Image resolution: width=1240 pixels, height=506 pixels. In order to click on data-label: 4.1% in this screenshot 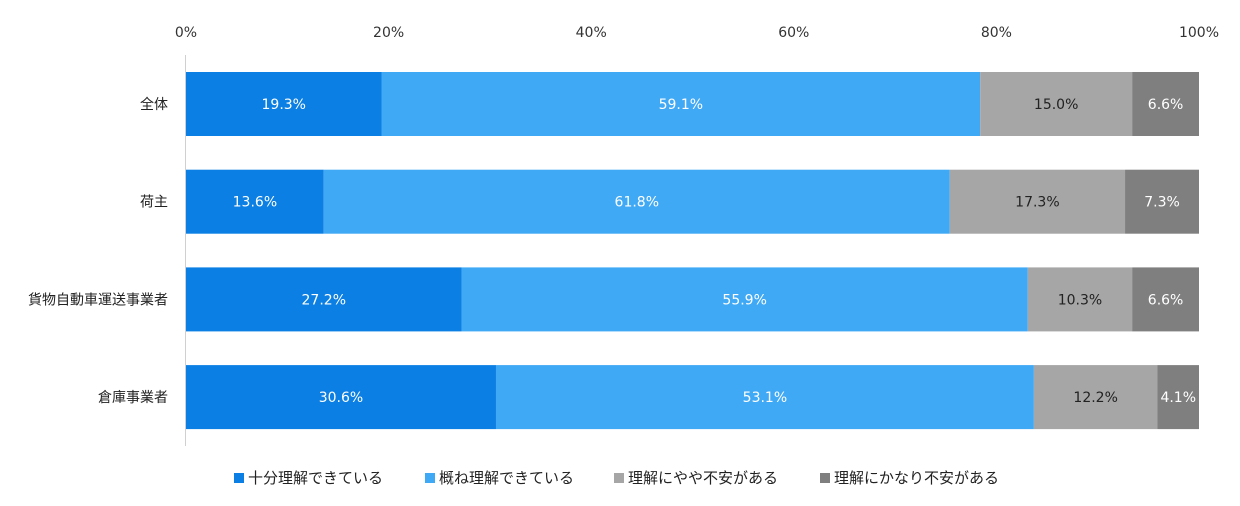, I will do `click(1178, 398)`.